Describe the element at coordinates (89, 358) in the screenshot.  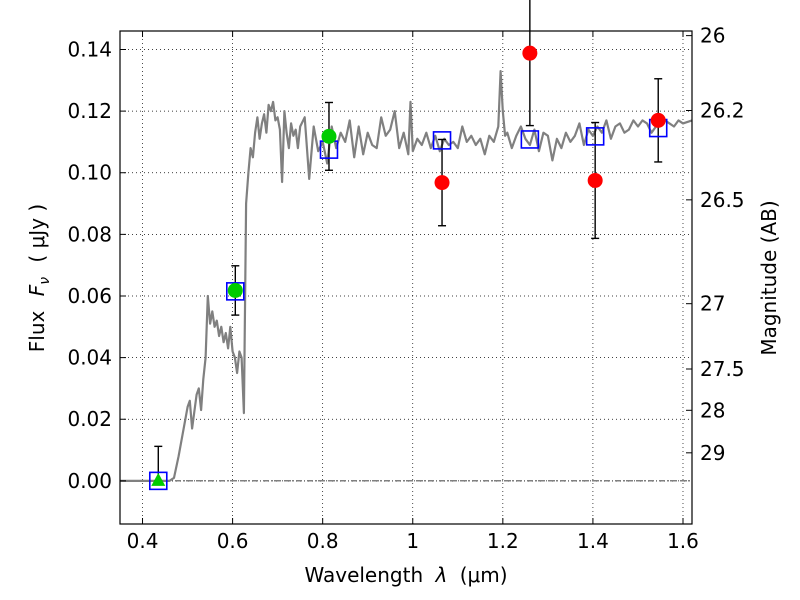
I see `y-tick-label: 0.04` at that location.